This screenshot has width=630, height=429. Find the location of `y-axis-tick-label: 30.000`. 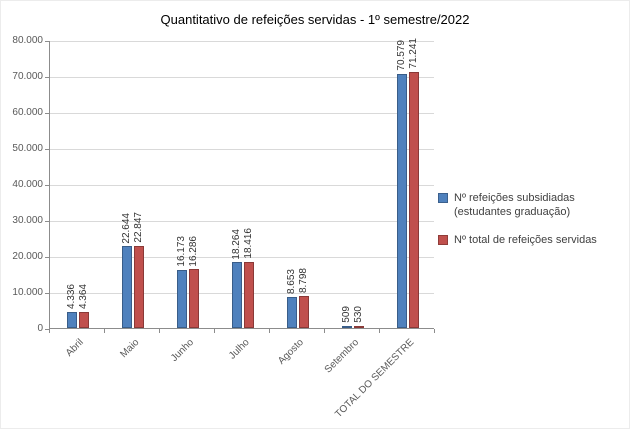

y-axis-tick-label: 30.000 is located at coordinates (27, 220).